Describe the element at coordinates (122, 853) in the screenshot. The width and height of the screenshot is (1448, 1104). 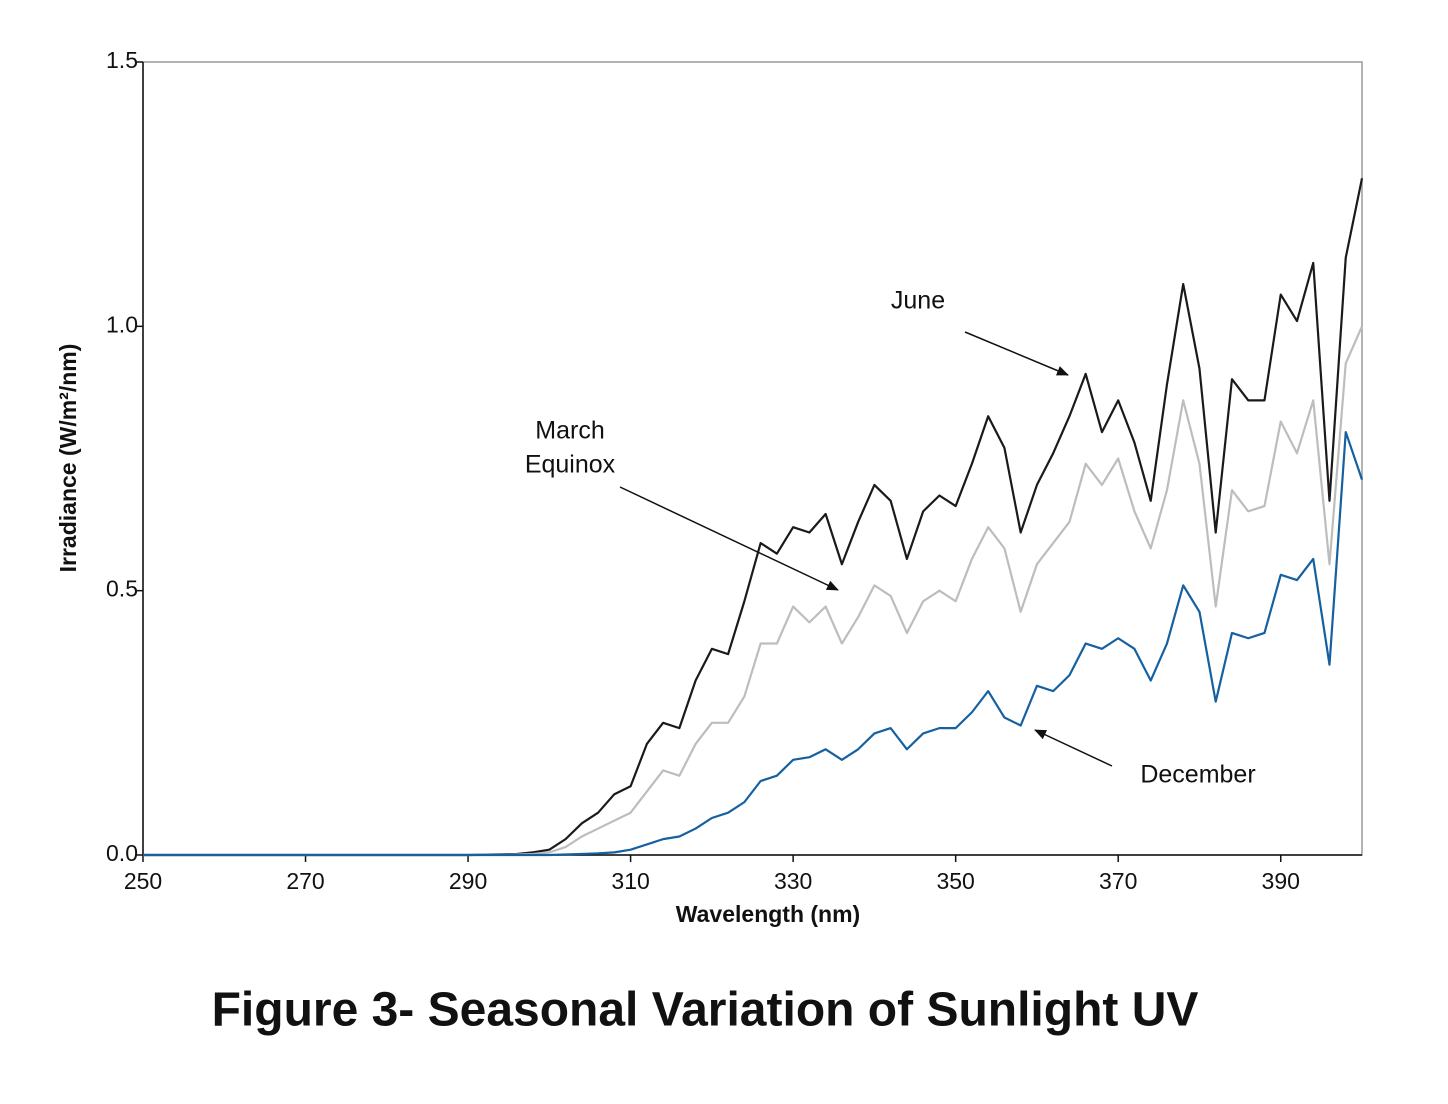
I see `y-tick-label: 0.0` at that location.